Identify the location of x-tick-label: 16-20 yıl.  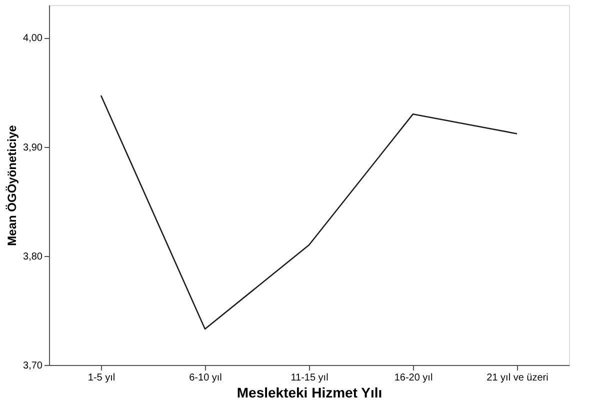
(413, 378).